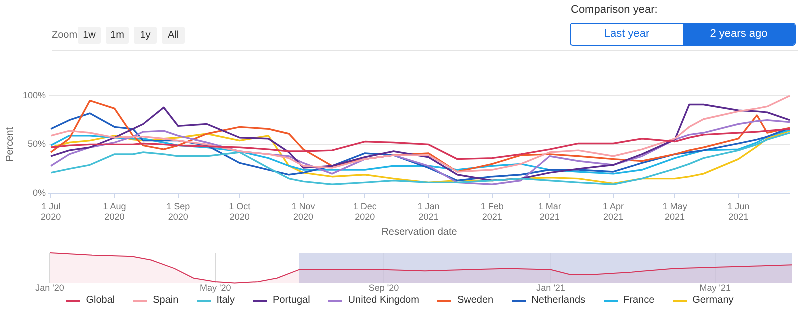 The width and height of the screenshot is (800, 312). I want to click on legend-label: Netherlands, so click(559, 300).